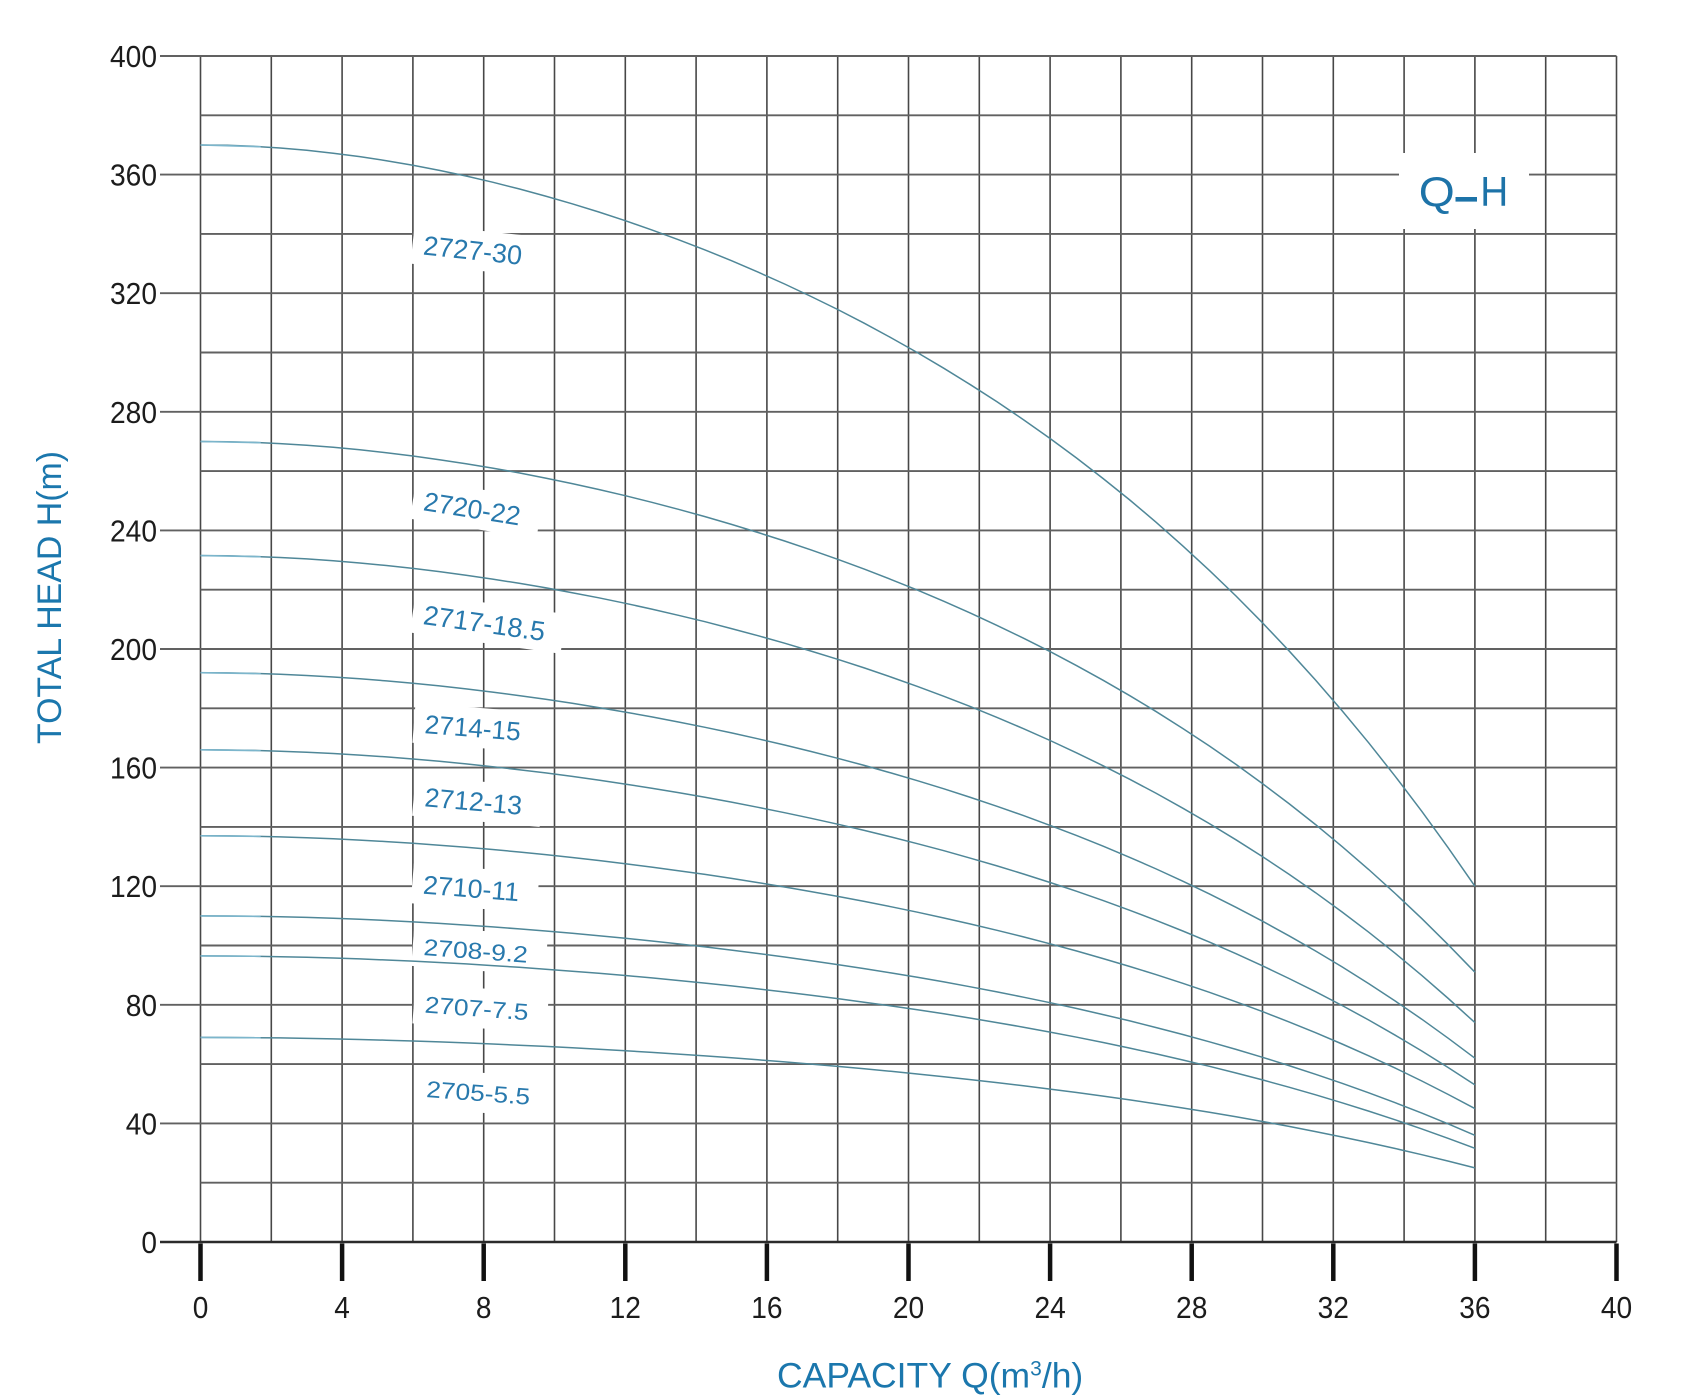 The image size is (1687, 1396). Describe the element at coordinates (133, 175) in the screenshot. I see `svg-text: 360` at that location.